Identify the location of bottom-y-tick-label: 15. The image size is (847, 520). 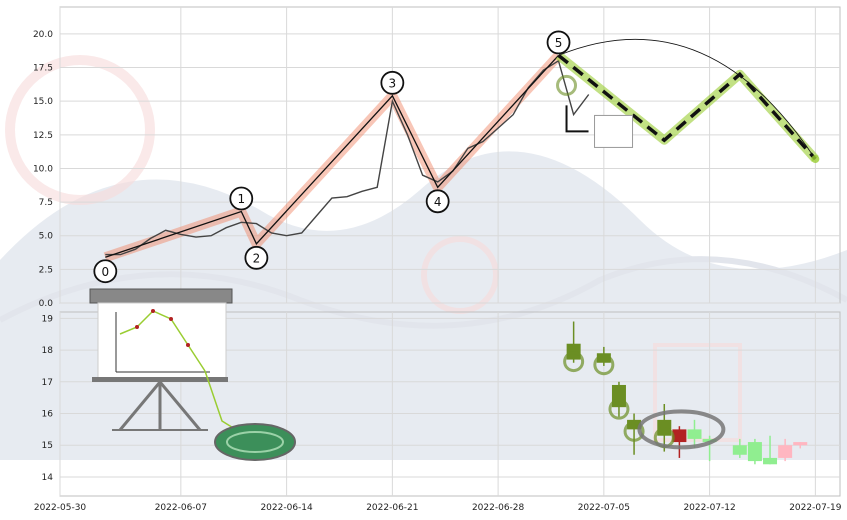
(47, 446).